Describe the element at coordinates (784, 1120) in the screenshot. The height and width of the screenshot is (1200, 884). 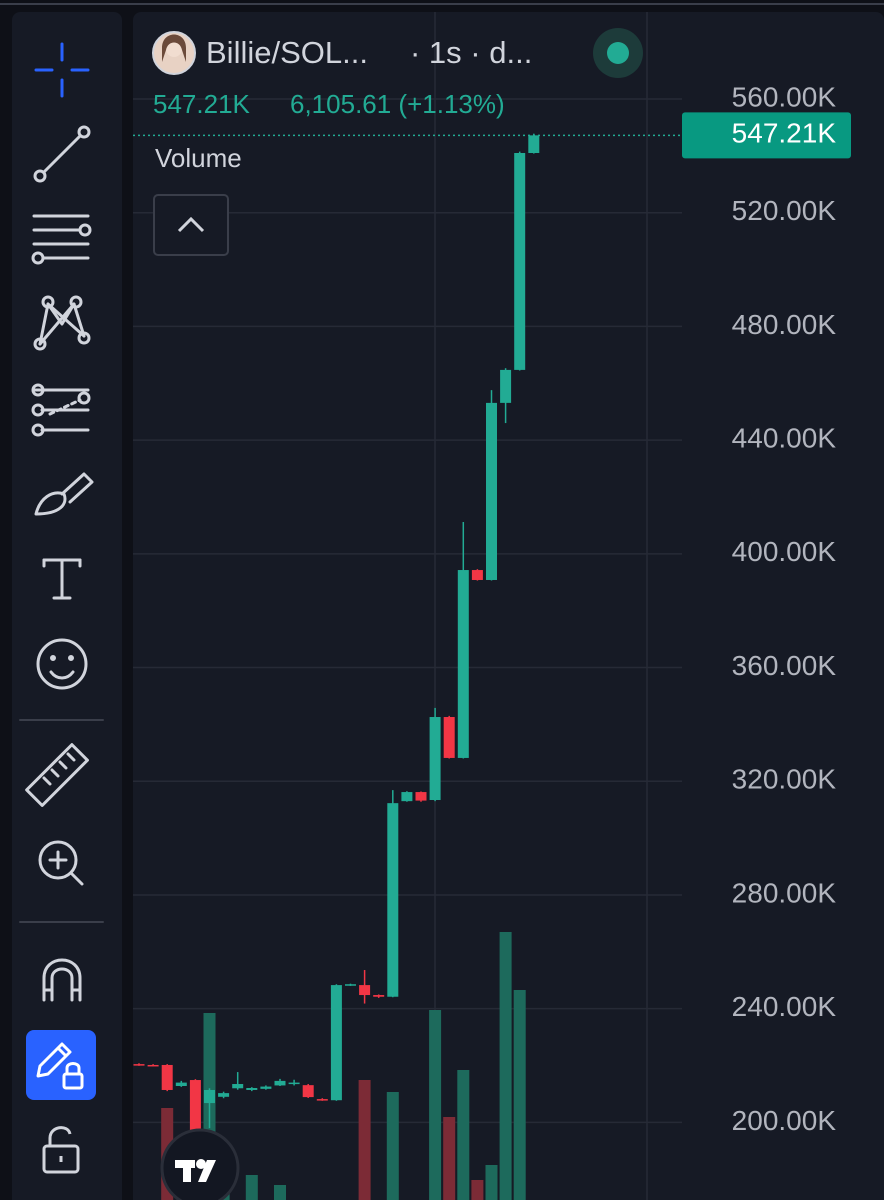
I see `y-tick-label: 200.00K` at that location.